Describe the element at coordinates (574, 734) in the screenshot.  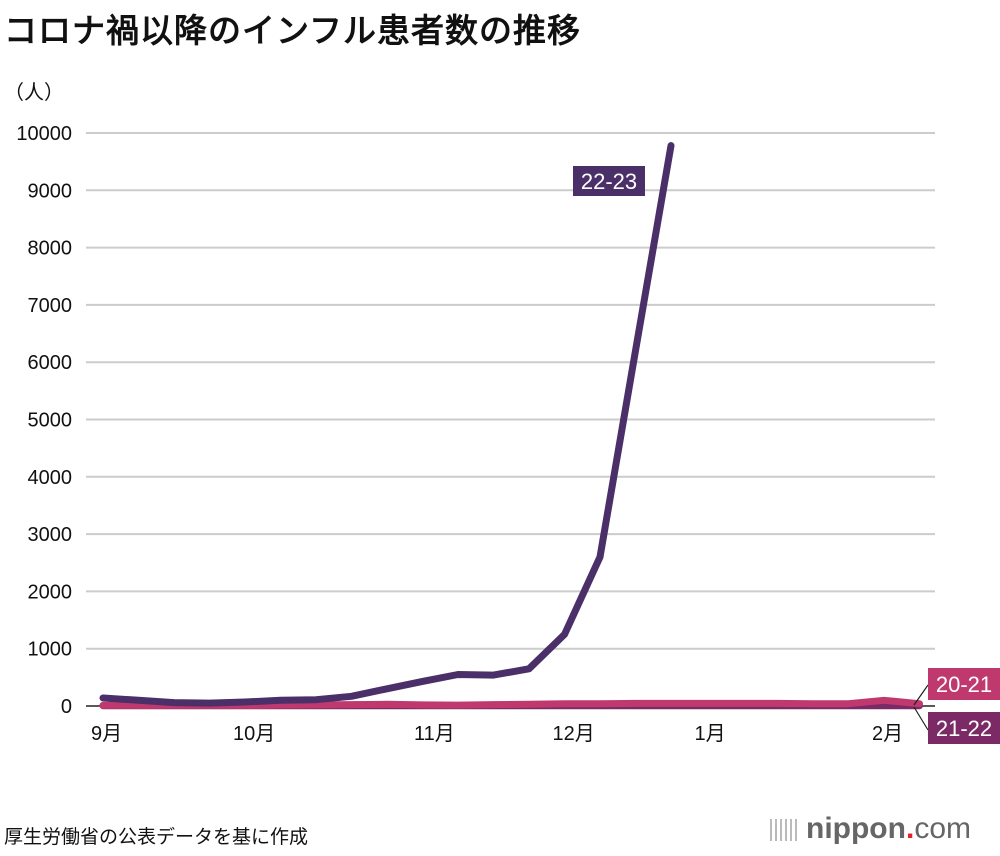
I see `x-tick-label: 12月` at that location.